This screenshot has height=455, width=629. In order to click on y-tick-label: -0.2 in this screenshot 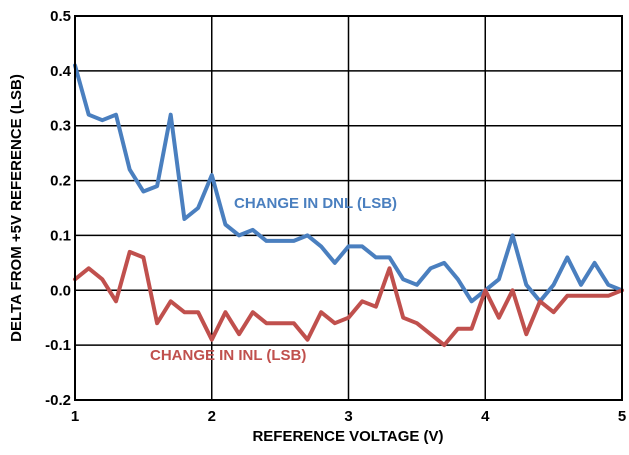, I will do `click(58, 400)`.